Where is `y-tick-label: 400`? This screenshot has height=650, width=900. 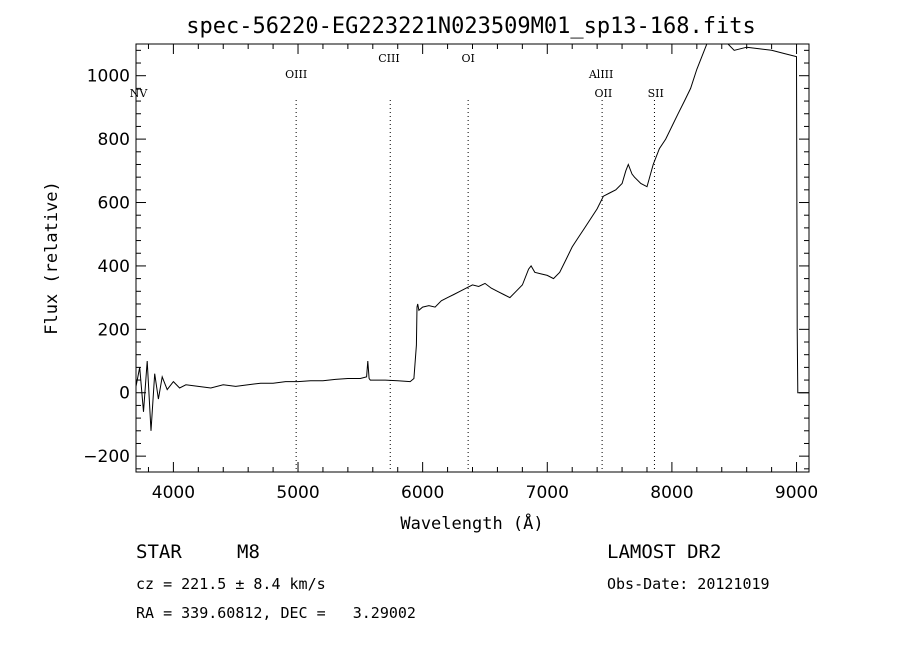
y-tick-label: 400 is located at coordinates (114, 267).